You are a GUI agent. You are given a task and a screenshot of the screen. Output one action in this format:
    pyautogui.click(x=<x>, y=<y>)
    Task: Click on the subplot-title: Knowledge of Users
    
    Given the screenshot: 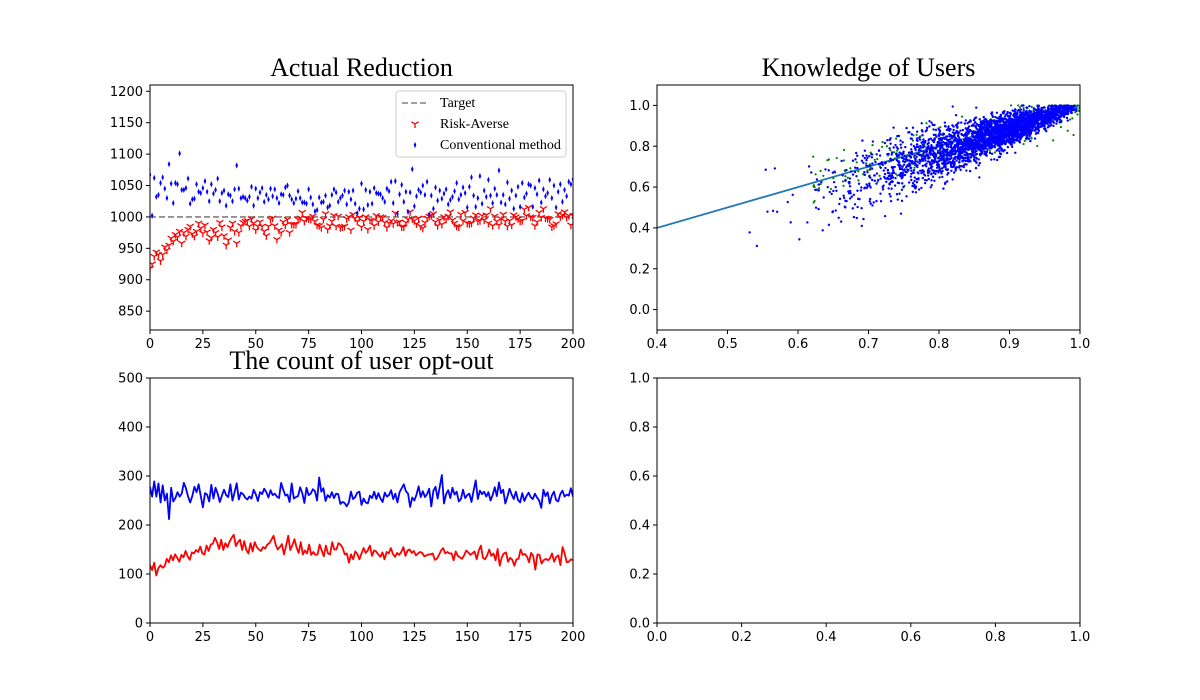 What is the action you would take?
    pyautogui.click(x=869, y=67)
    